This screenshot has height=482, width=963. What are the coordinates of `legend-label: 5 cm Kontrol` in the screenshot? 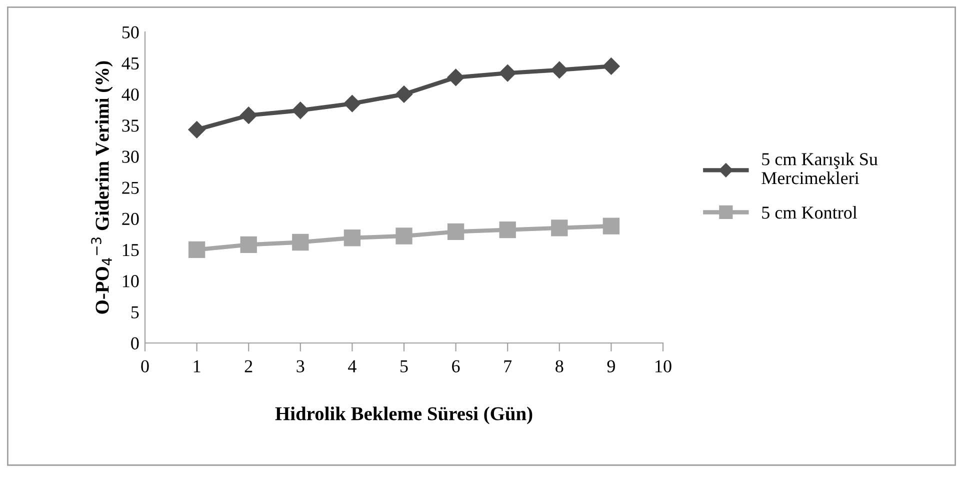 It's located at (810, 212).